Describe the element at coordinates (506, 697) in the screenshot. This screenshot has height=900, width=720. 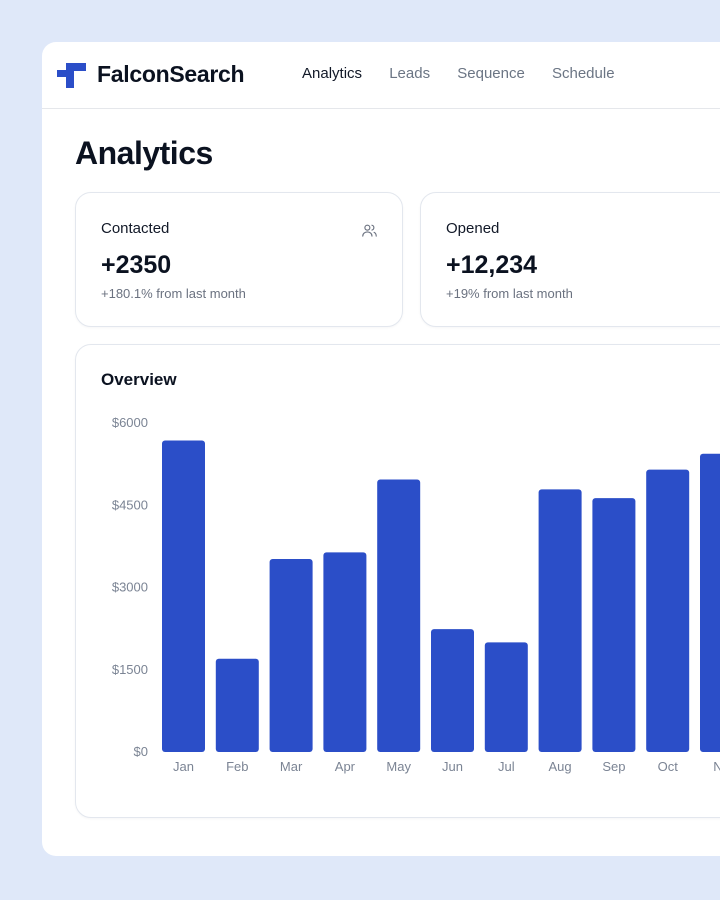
I see `bar-jul` at that location.